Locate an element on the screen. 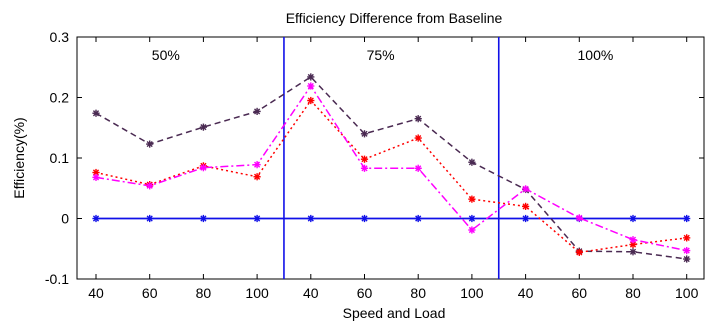  y-tick-label: 0.2 is located at coordinates (60, 98).